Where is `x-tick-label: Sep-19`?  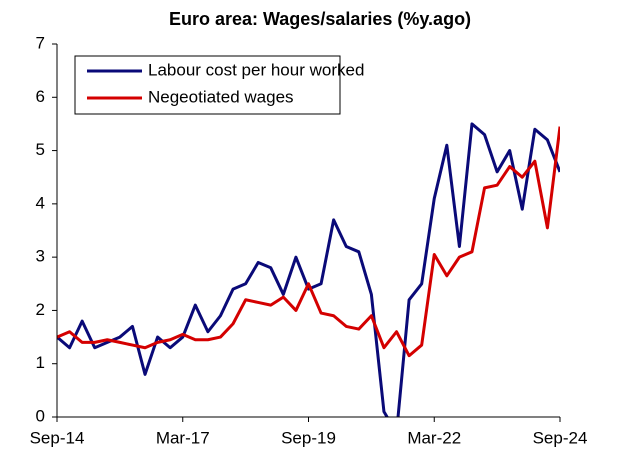
x-tick-label: Sep-19 is located at coordinates (308, 437).